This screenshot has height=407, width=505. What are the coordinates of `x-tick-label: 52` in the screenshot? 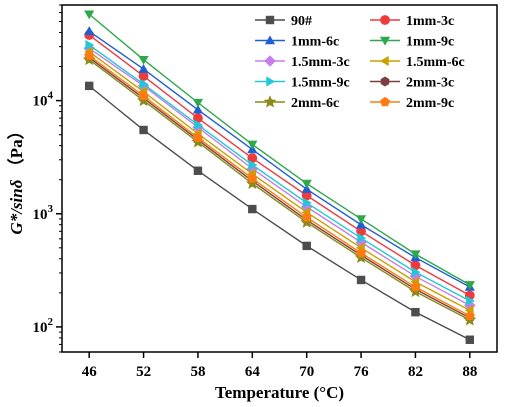 It's located at (143, 372).